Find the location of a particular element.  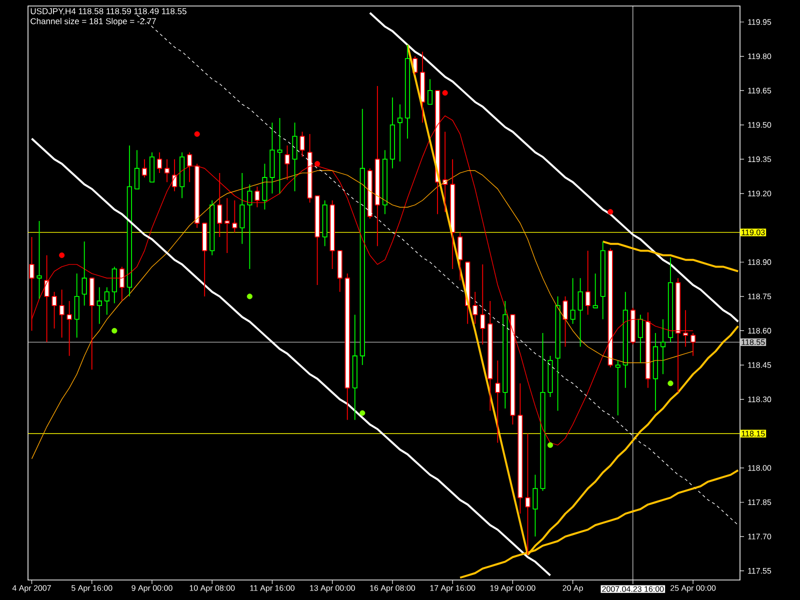

y-tick-label: 118.60 is located at coordinates (760, 331).